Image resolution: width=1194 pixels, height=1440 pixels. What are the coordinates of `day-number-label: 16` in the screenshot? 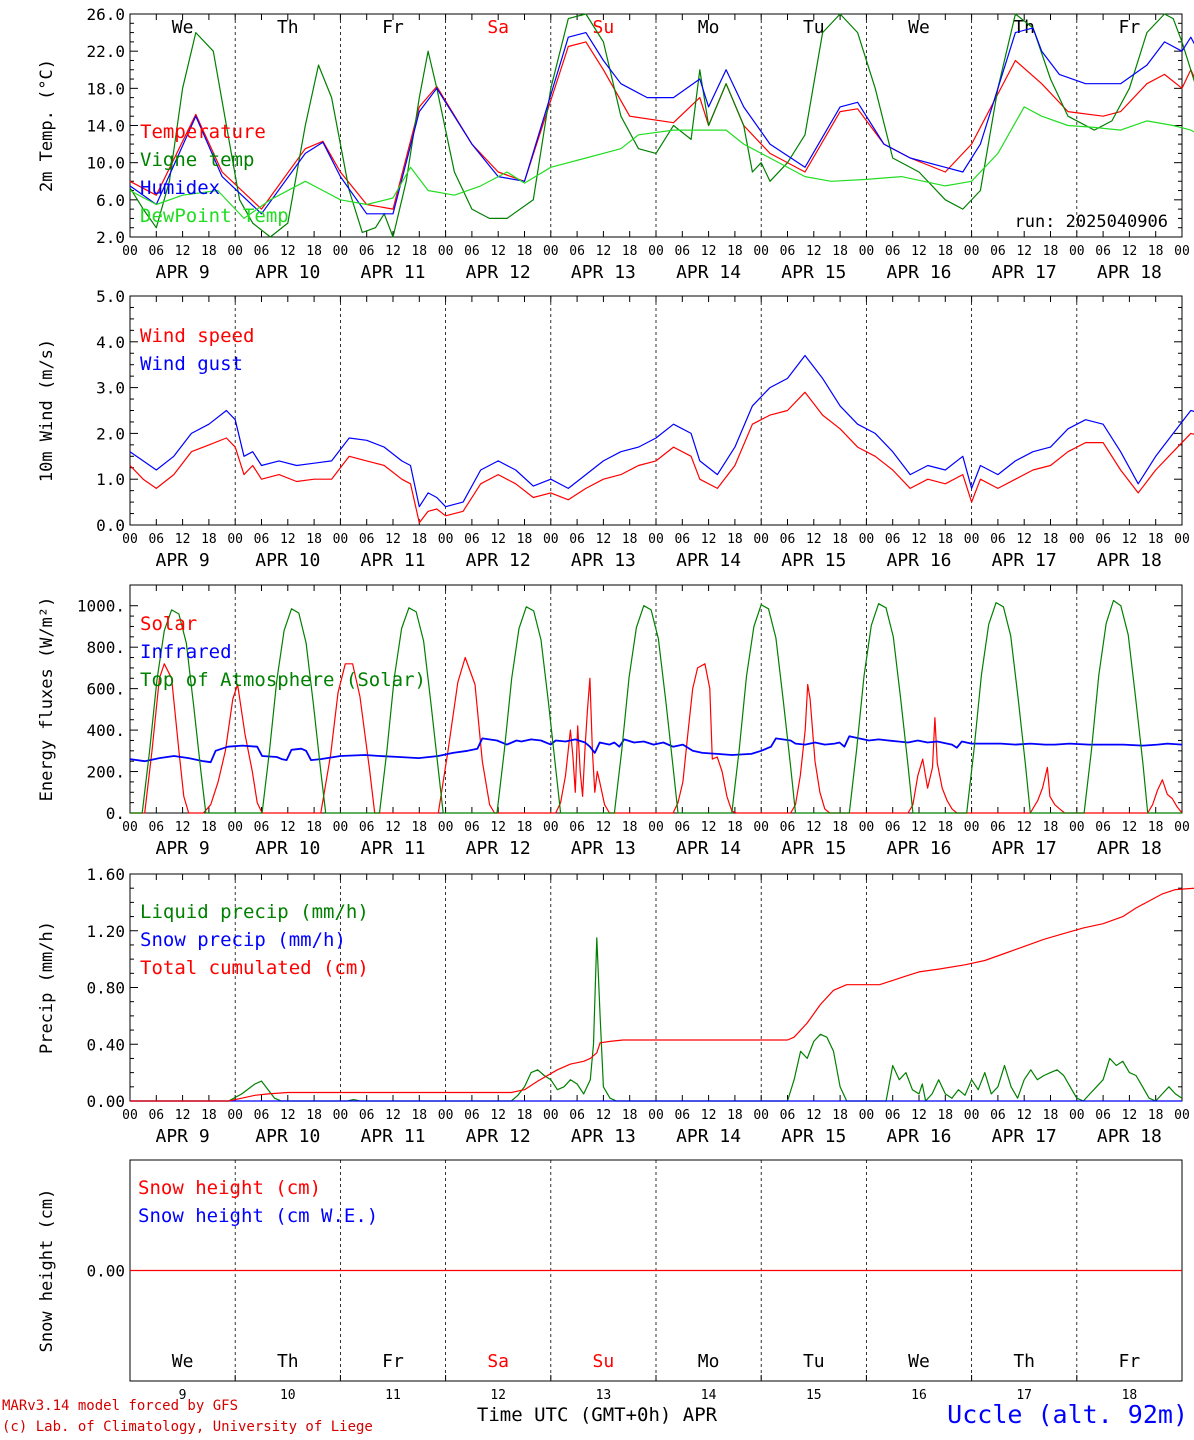 It's located at (919, 1395).